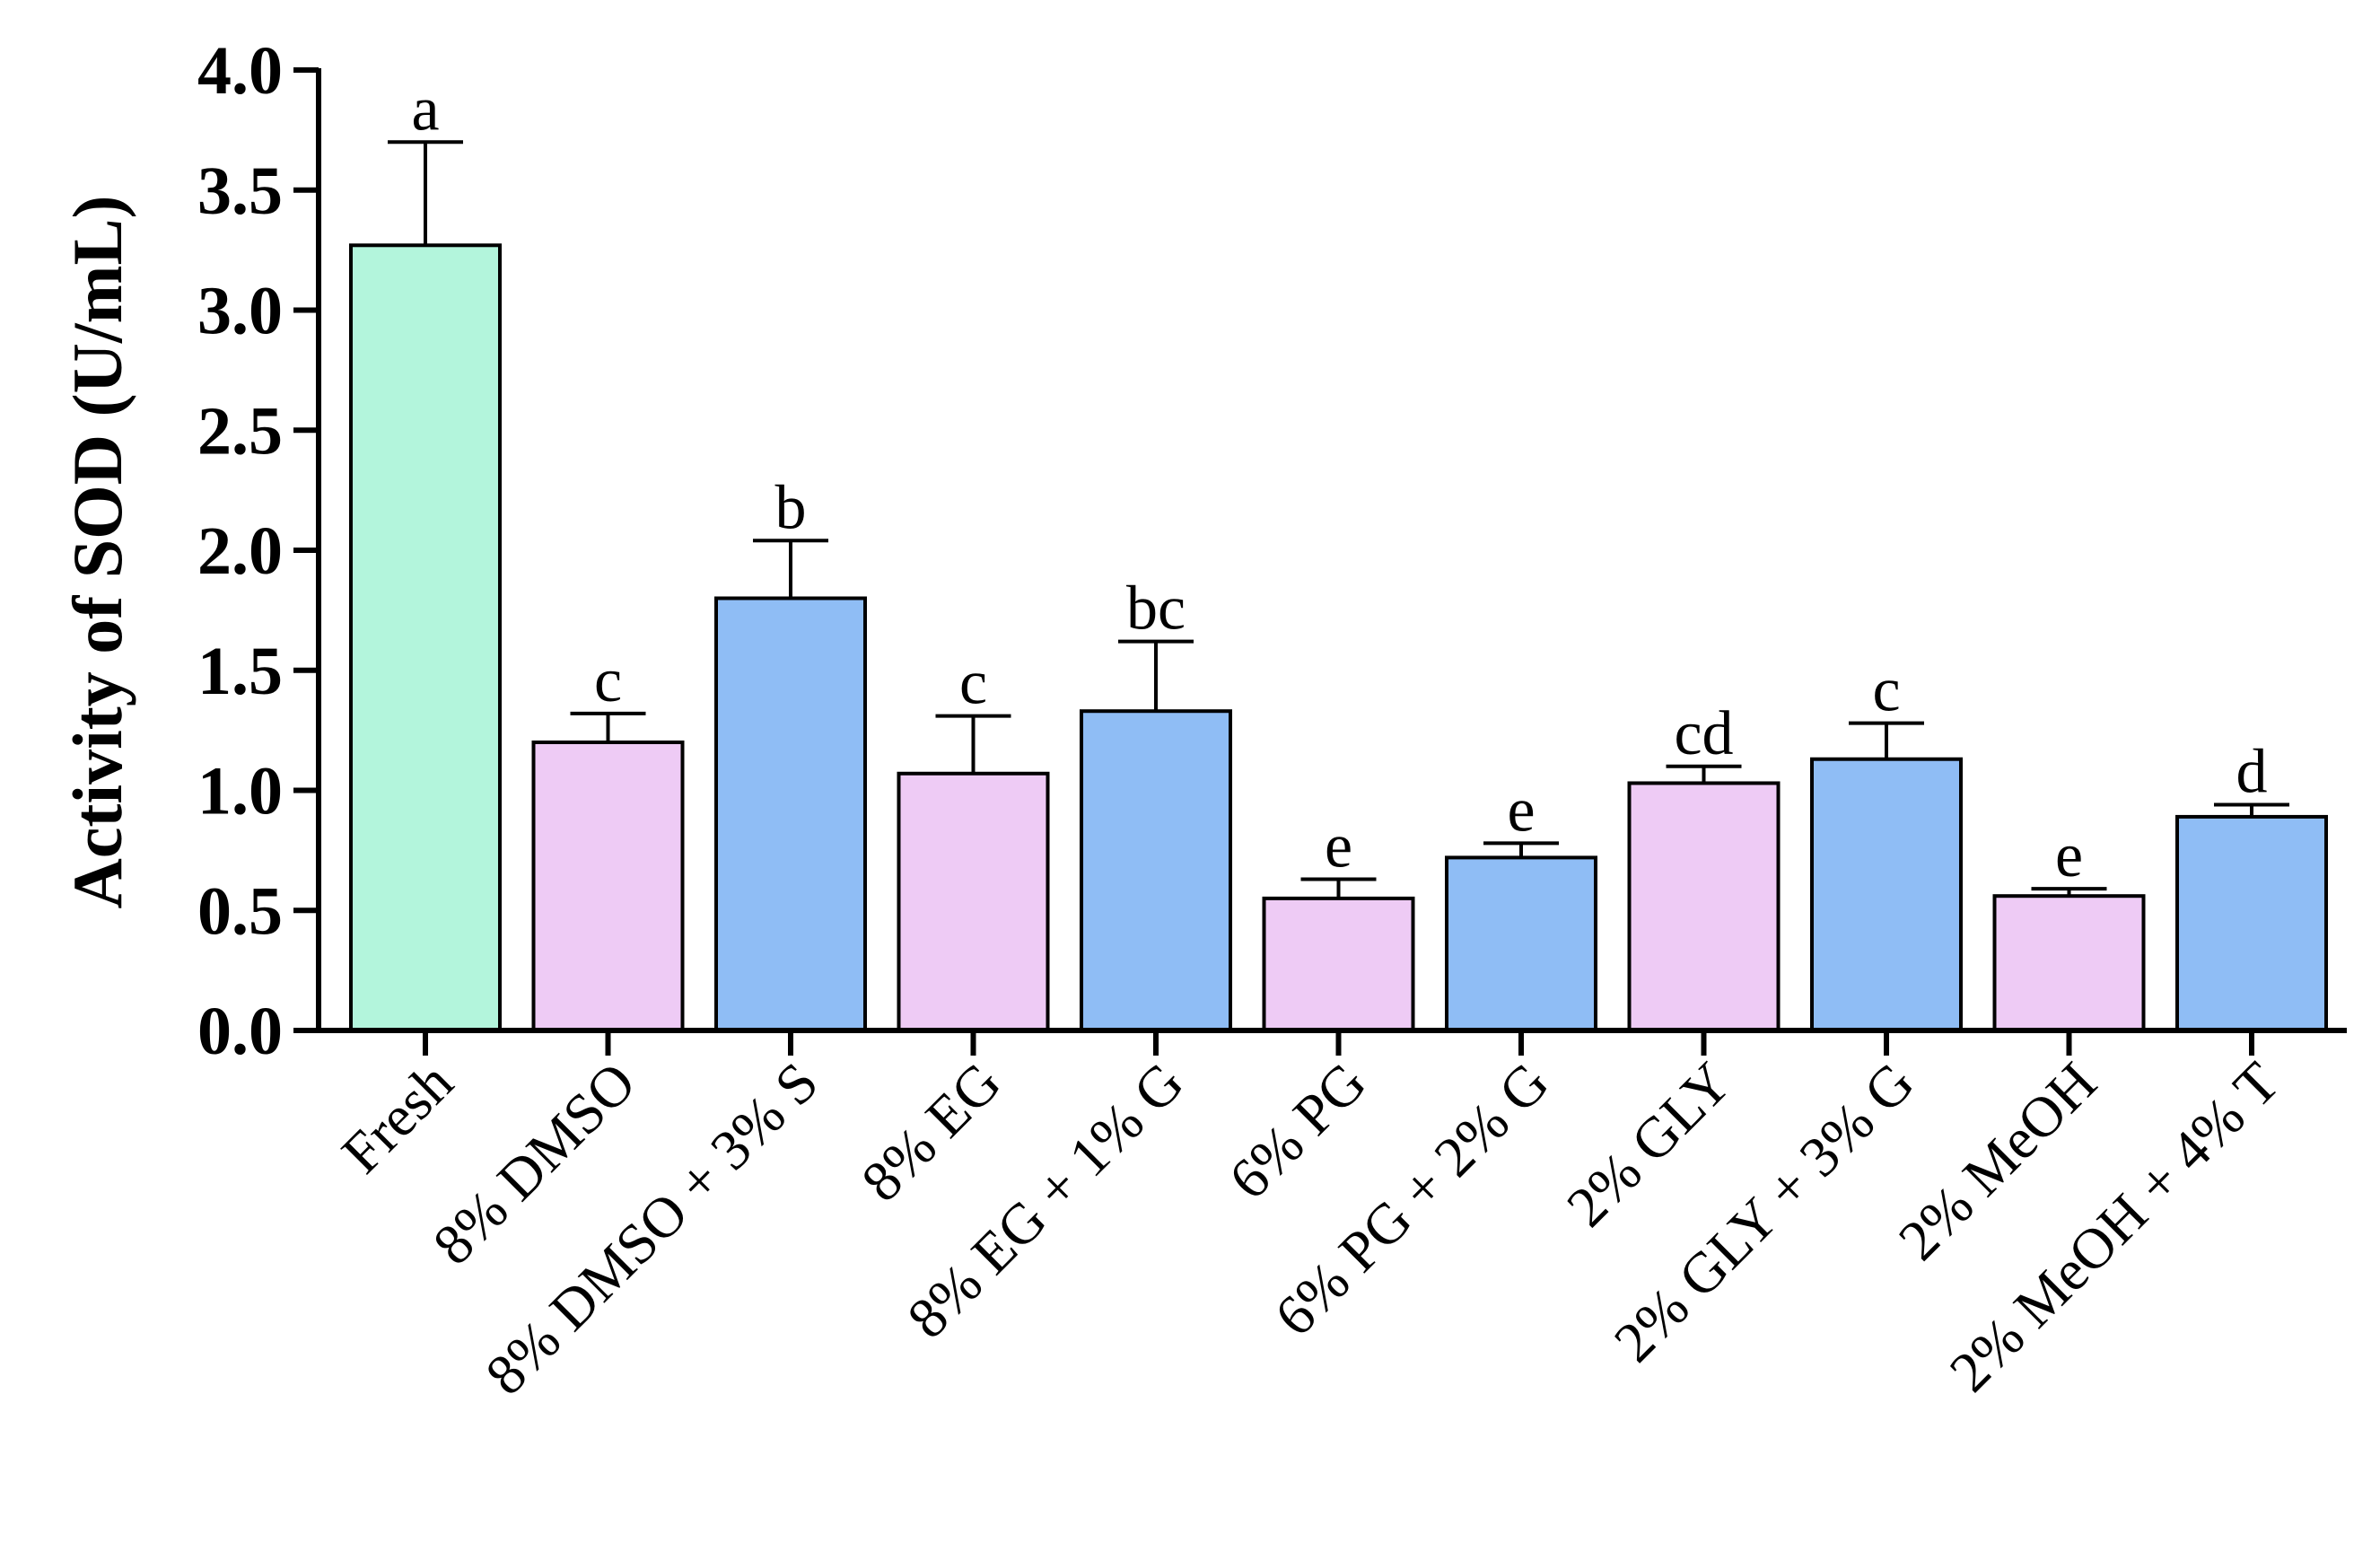  What do you see at coordinates (240, 1031) in the screenshot?
I see `y-tick-label: 0.0` at bounding box center [240, 1031].